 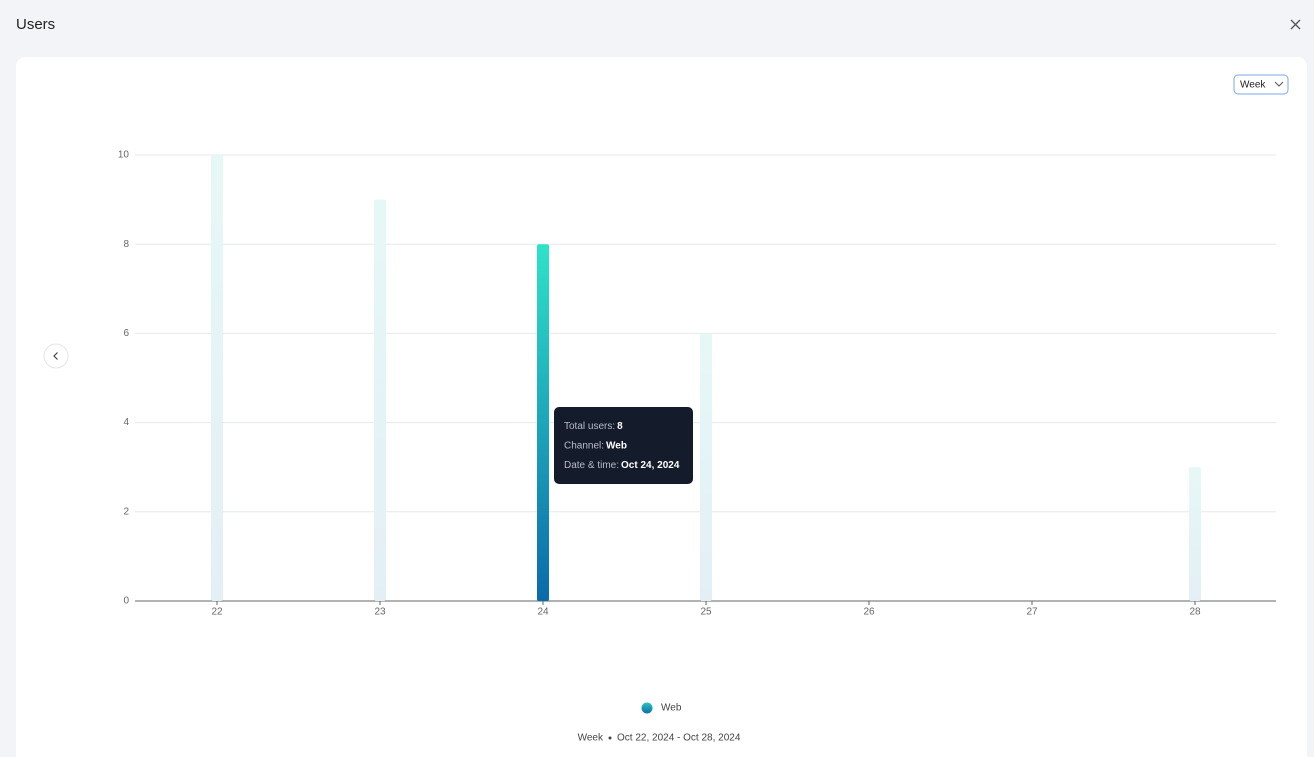 What do you see at coordinates (584, 445) in the screenshot?
I see `tooltip-key: Channel:` at bounding box center [584, 445].